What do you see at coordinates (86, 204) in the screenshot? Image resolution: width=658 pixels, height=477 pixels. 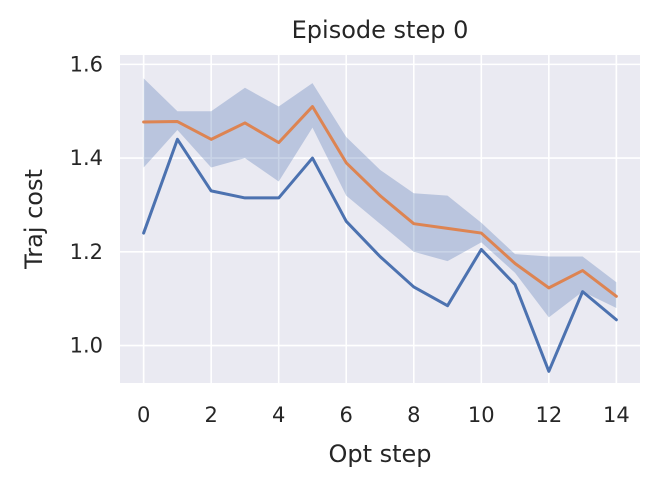 I see `y-tick-labels: 1.0 1.2 1.4 1.6` at bounding box center [86, 204].